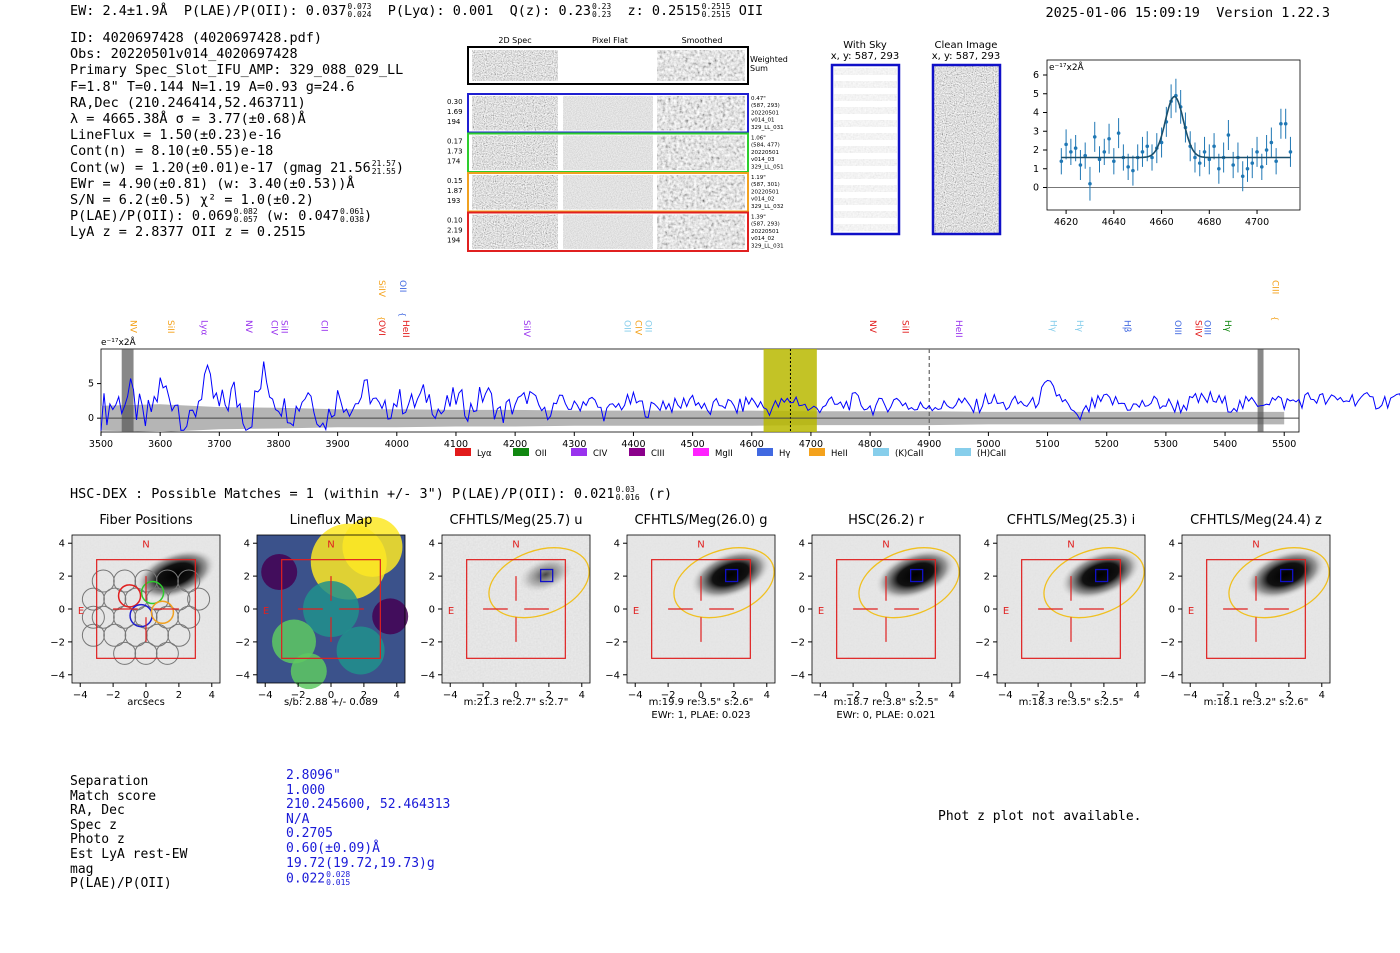 This screenshot has height=953, width=1400. I want to click on legend-label: (H)CaII, so click(991, 454).